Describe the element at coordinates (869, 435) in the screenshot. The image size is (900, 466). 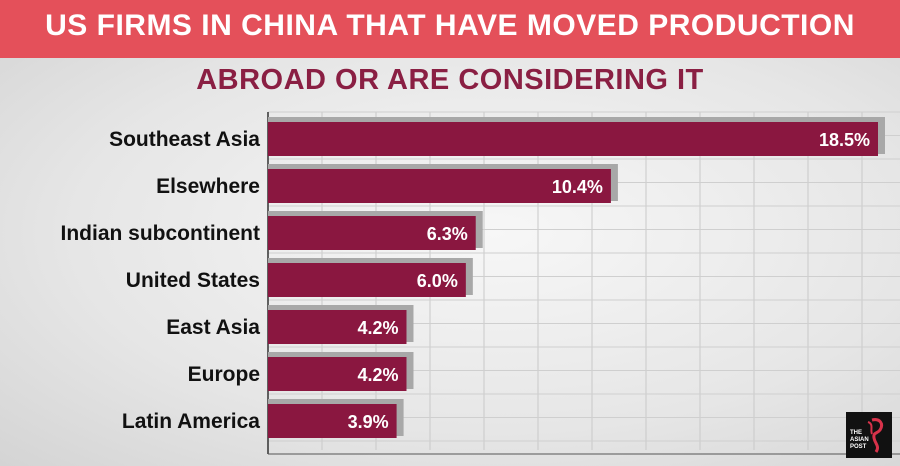
I see `asian-post-logo-icon: THE ASIAN POST` at that location.